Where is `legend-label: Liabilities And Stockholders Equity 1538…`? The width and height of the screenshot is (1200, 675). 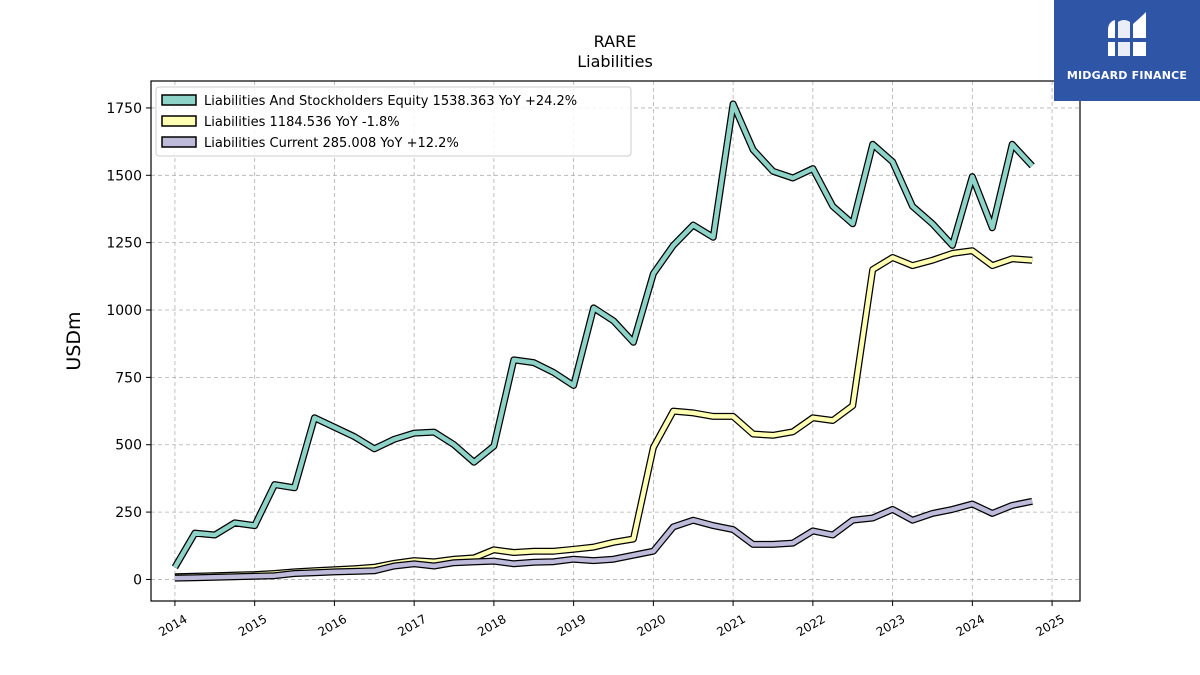
legend-label: Liabilities And Stockholders Equity 1538… is located at coordinates (390, 101).